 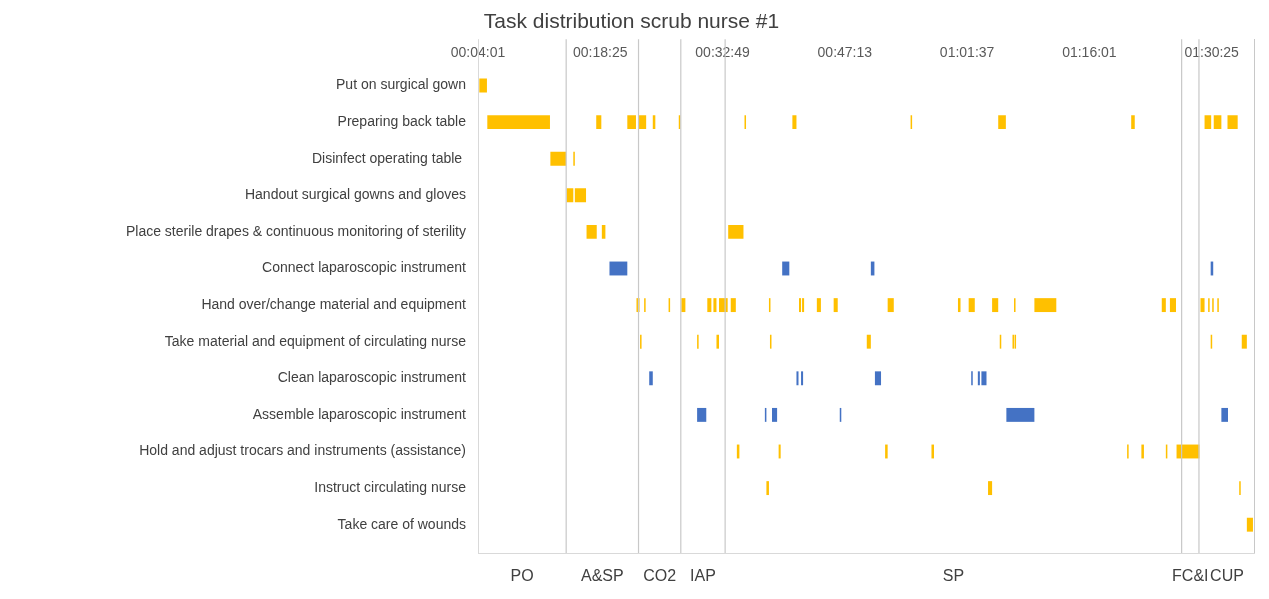 What do you see at coordinates (703, 576) in the screenshot?
I see `text: IAP` at bounding box center [703, 576].